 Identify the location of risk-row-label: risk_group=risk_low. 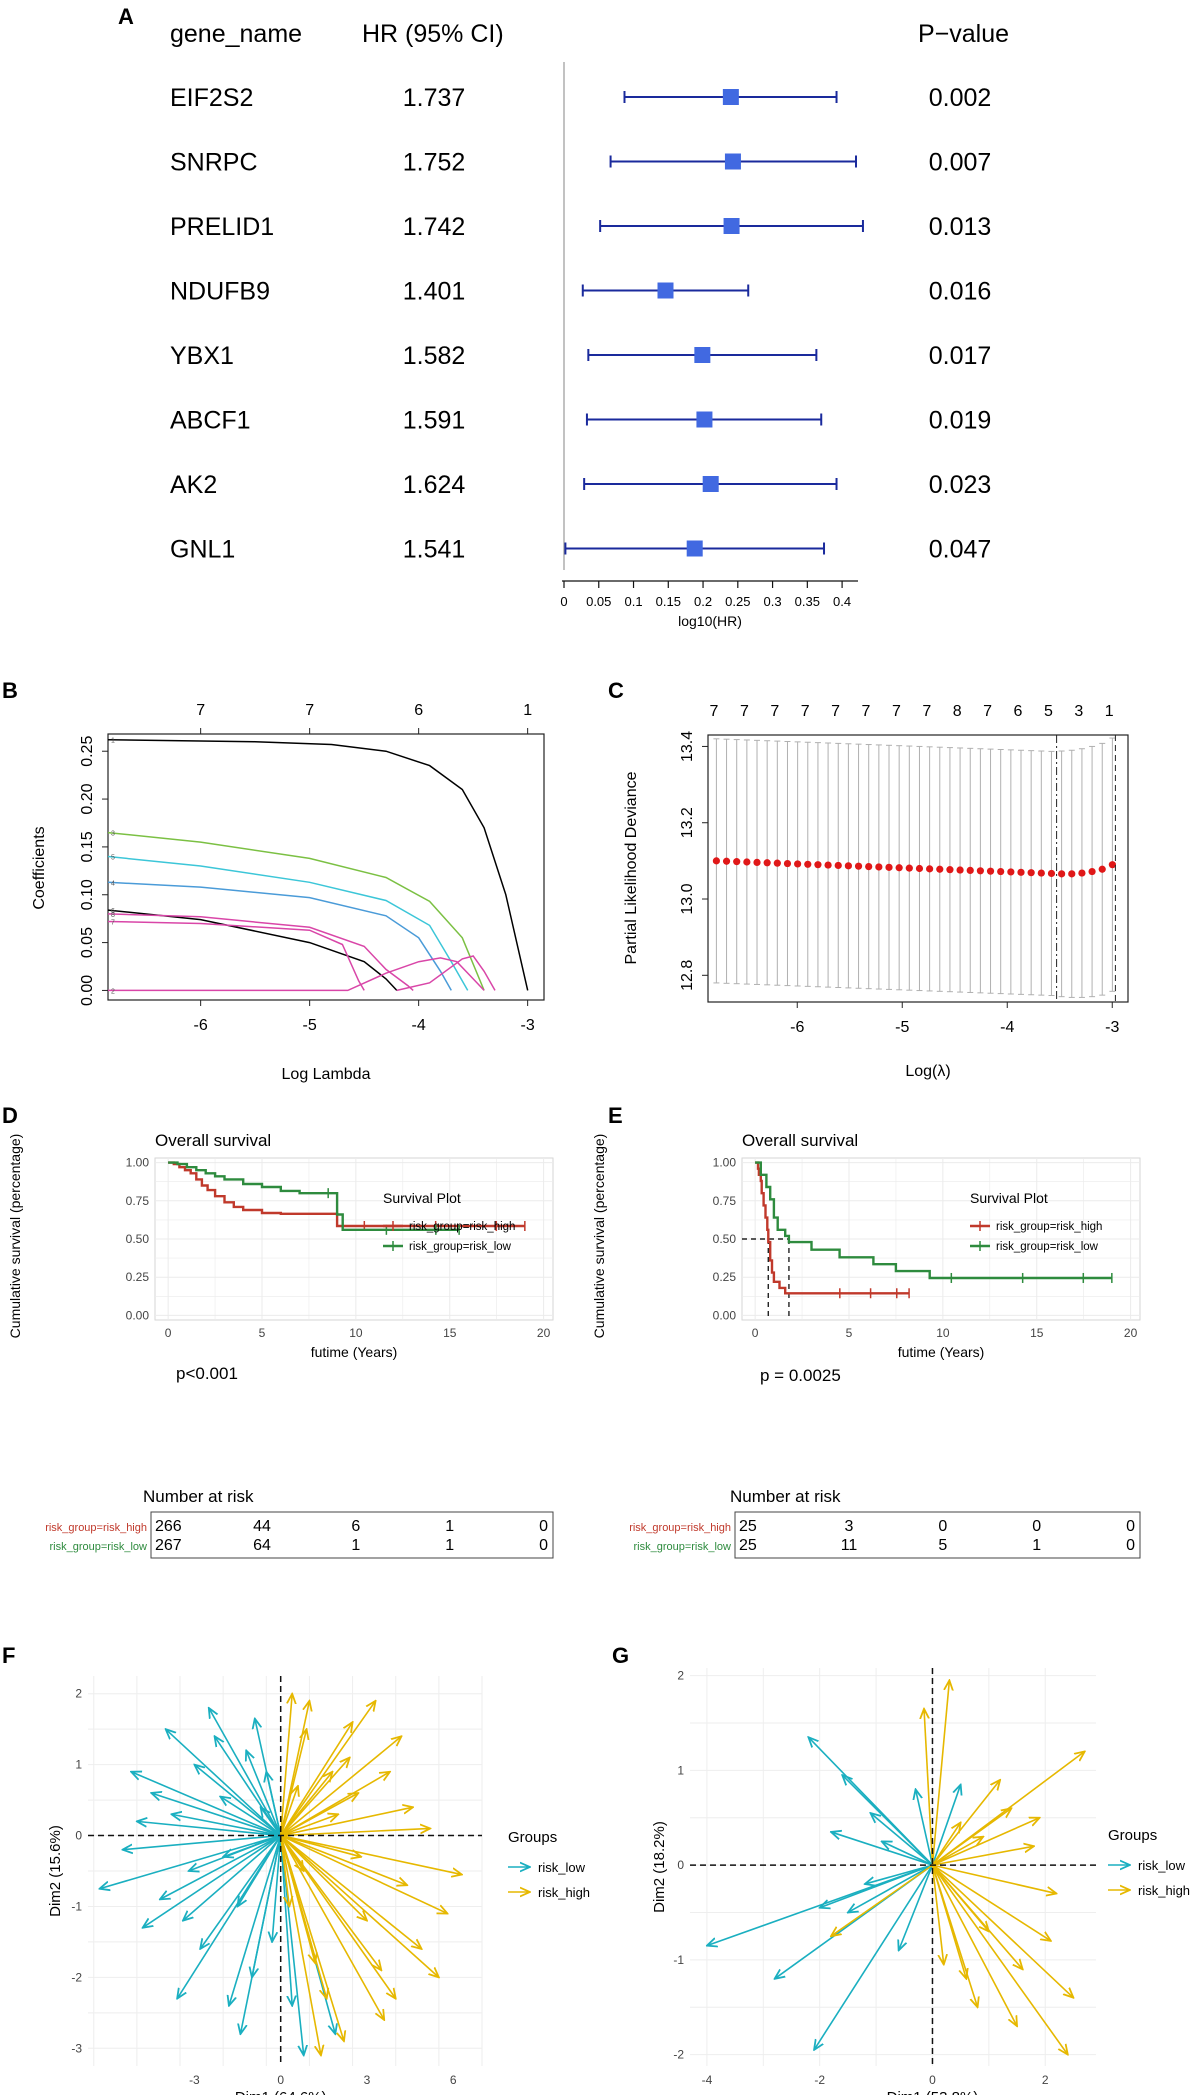
(98, 1547).